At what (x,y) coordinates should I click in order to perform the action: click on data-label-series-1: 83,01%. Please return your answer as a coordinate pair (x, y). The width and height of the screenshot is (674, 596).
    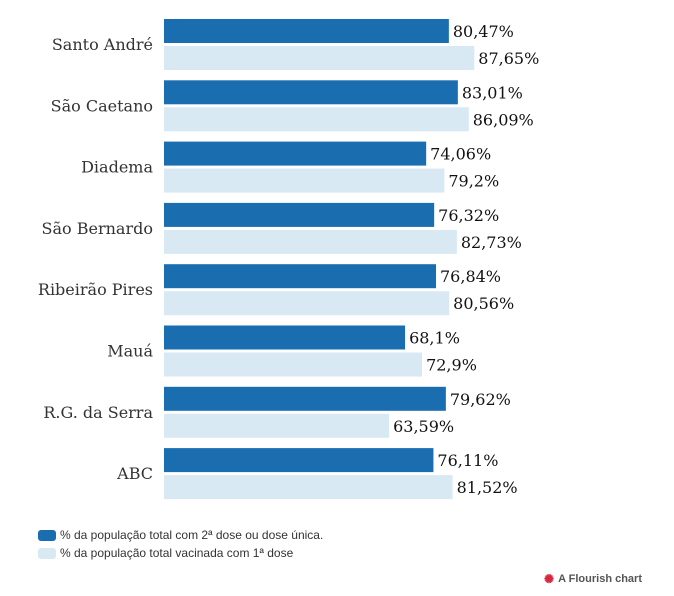
    Looking at the image, I should click on (492, 92).